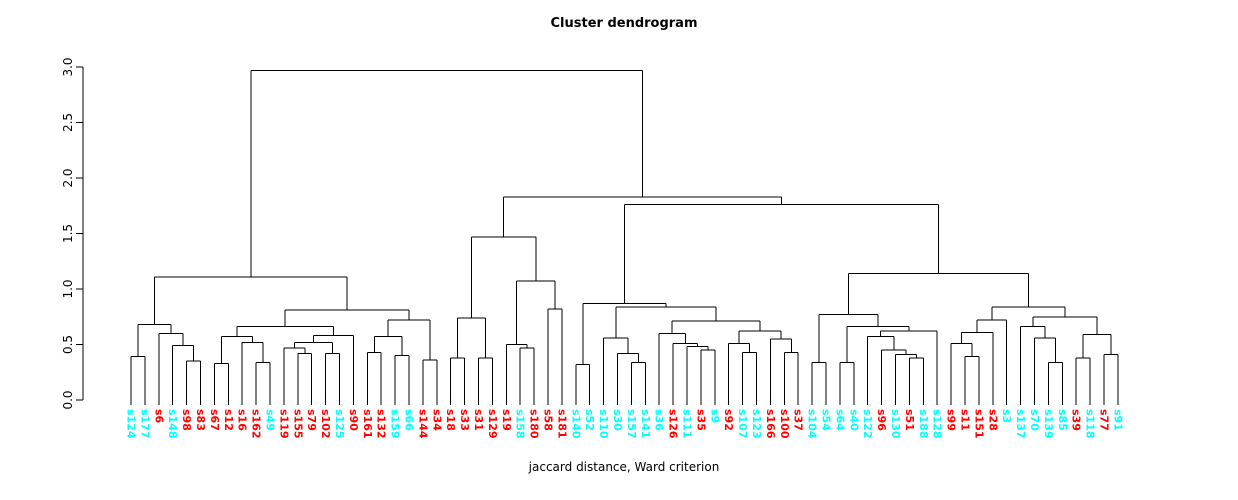 Image resolution: width=1238 pixels, height=500 pixels. Describe the element at coordinates (158, 416) in the screenshot. I see `leaf-label: s6` at that location.